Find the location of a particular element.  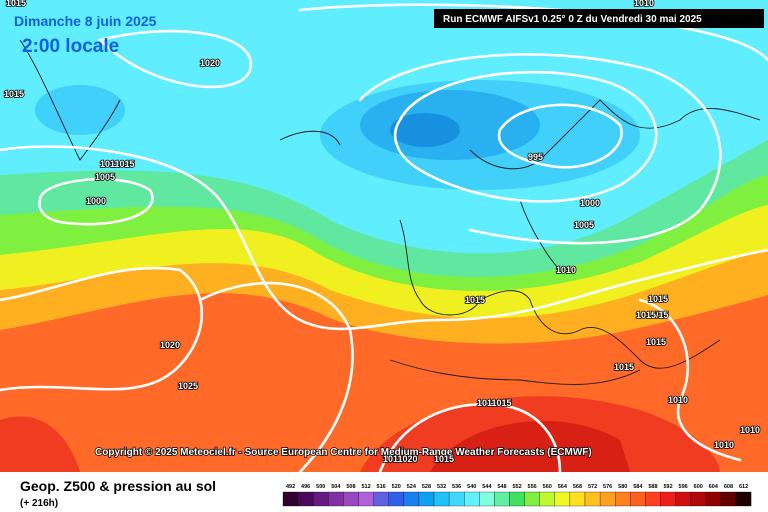

colorbar-label: 548 is located at coordinates (501, 487).